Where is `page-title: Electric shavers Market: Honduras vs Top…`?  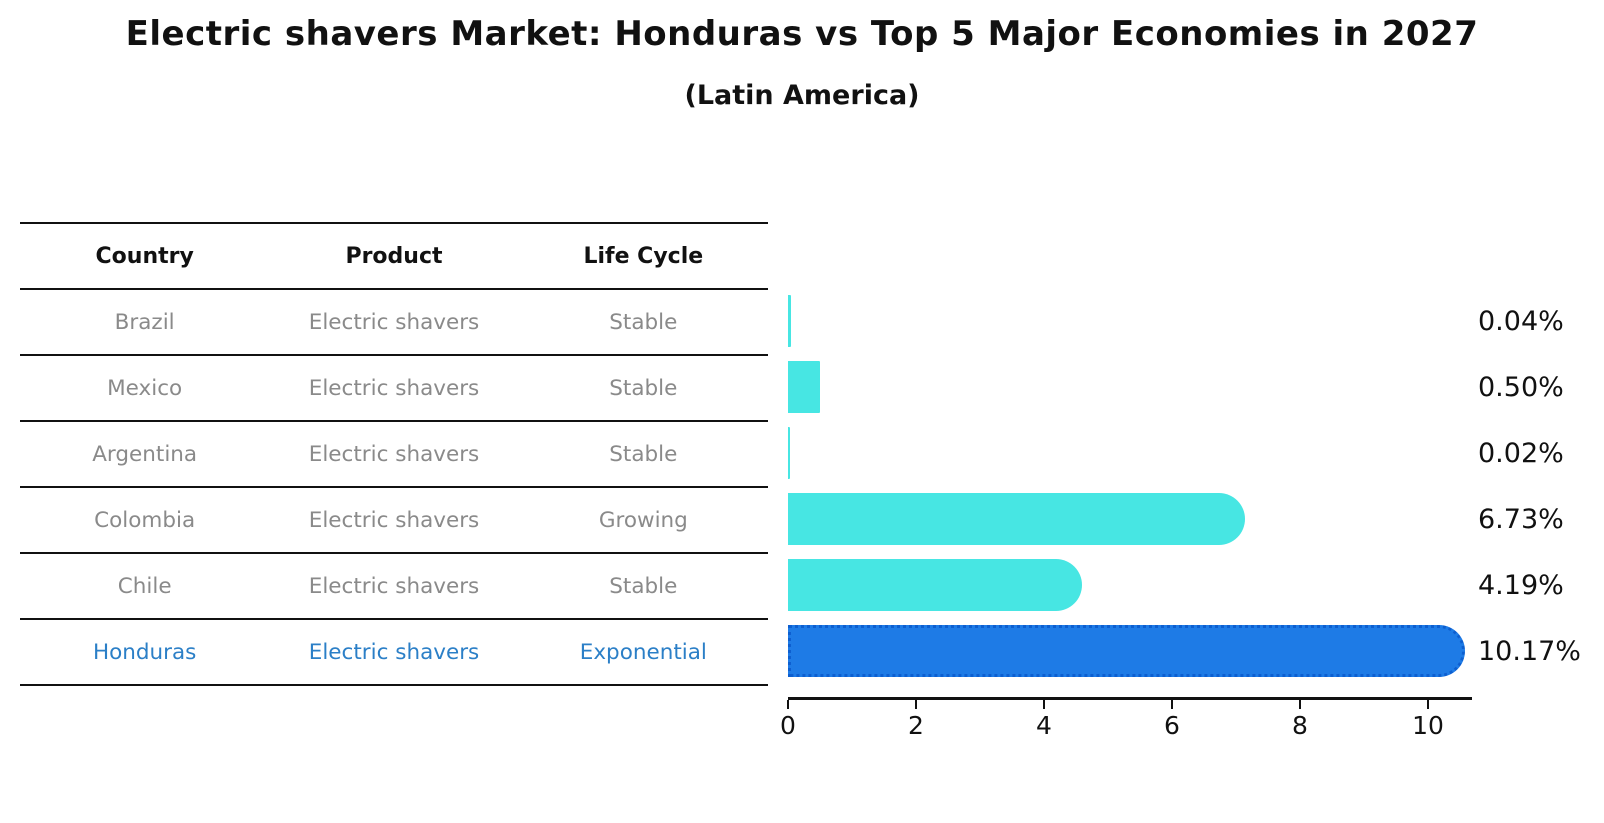
page-title: Electric shavers Market: Honduras vs Top… is located at coordinates (802, 34).